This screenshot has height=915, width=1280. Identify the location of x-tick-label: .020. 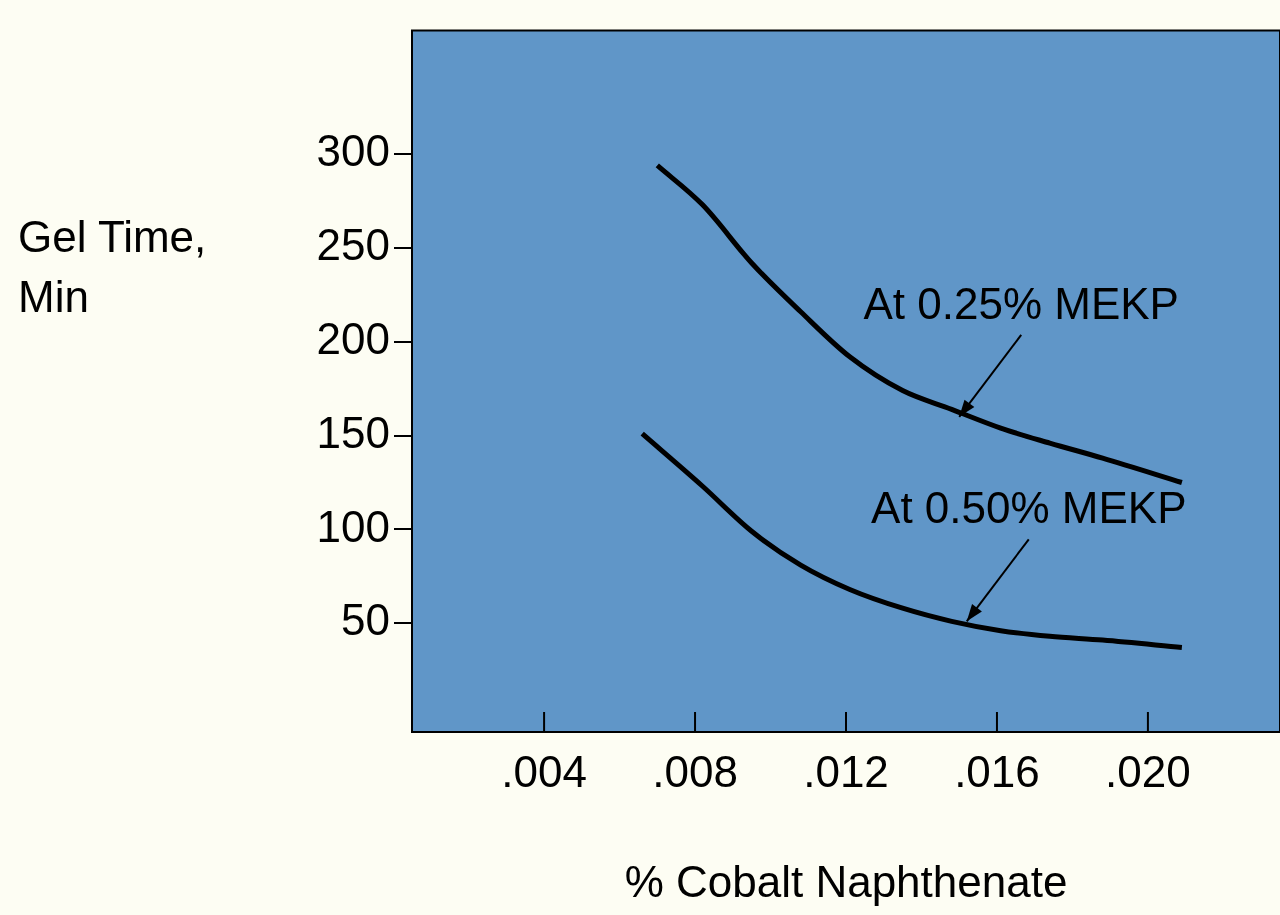
(1148, 771).